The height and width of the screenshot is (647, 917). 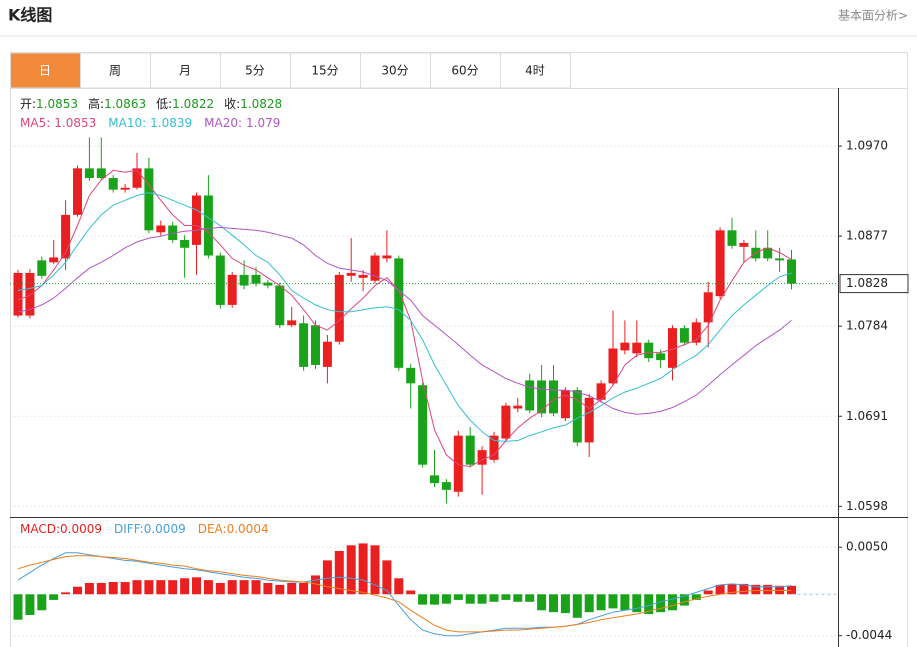 What do you see at coordinates (404, 594) in the screenshot?
I see `macd-line` at bounding box center [404, 594].